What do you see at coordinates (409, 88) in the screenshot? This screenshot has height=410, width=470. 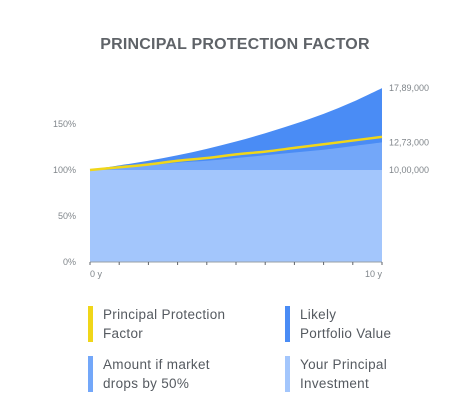 I see `right-value-label: 17,89,000` at bounding box center [409, 88].